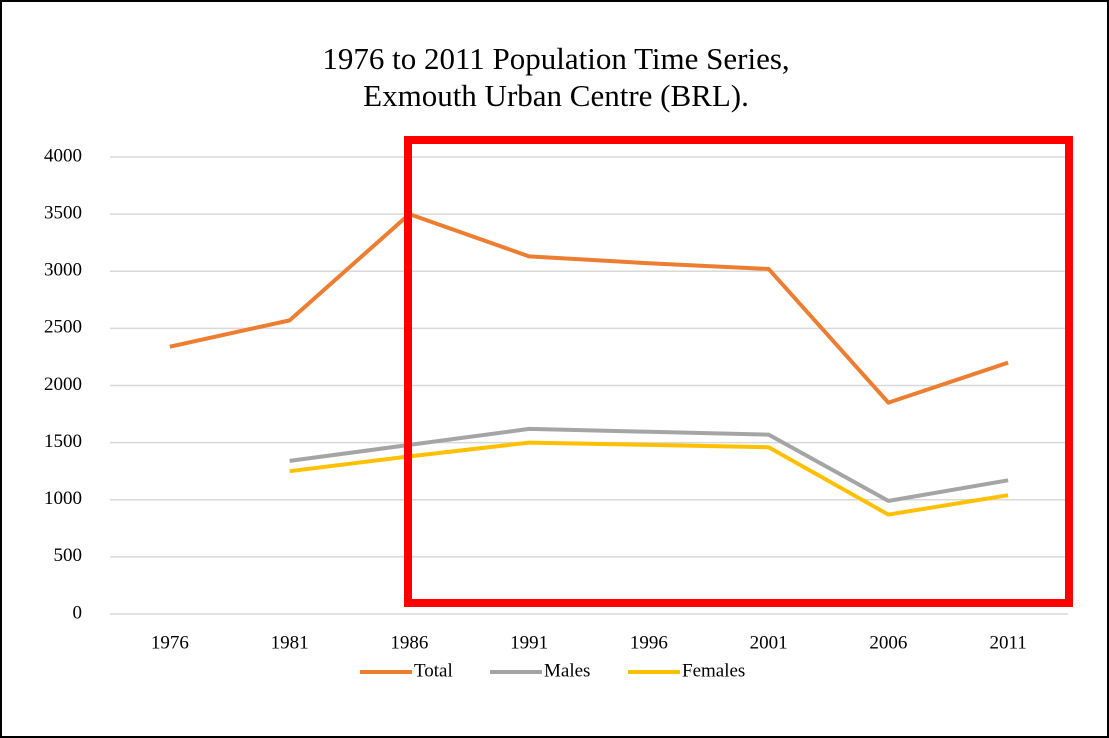 The image size is (1109, 738). What do you see at coordinates (713, 670) in the screenshot?
I see `legend-label: Females` at bounding box center [713, 670].